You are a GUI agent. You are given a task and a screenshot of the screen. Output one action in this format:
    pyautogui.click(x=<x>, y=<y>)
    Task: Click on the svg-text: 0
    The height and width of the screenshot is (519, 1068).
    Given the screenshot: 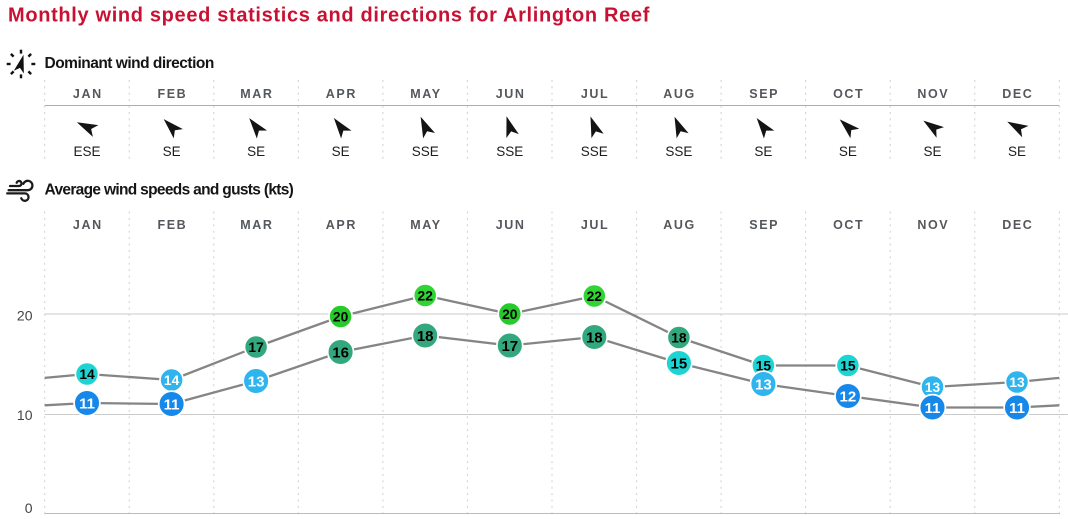 What is the action you would take?
    pyautogui.click(x=29, y=508)
    